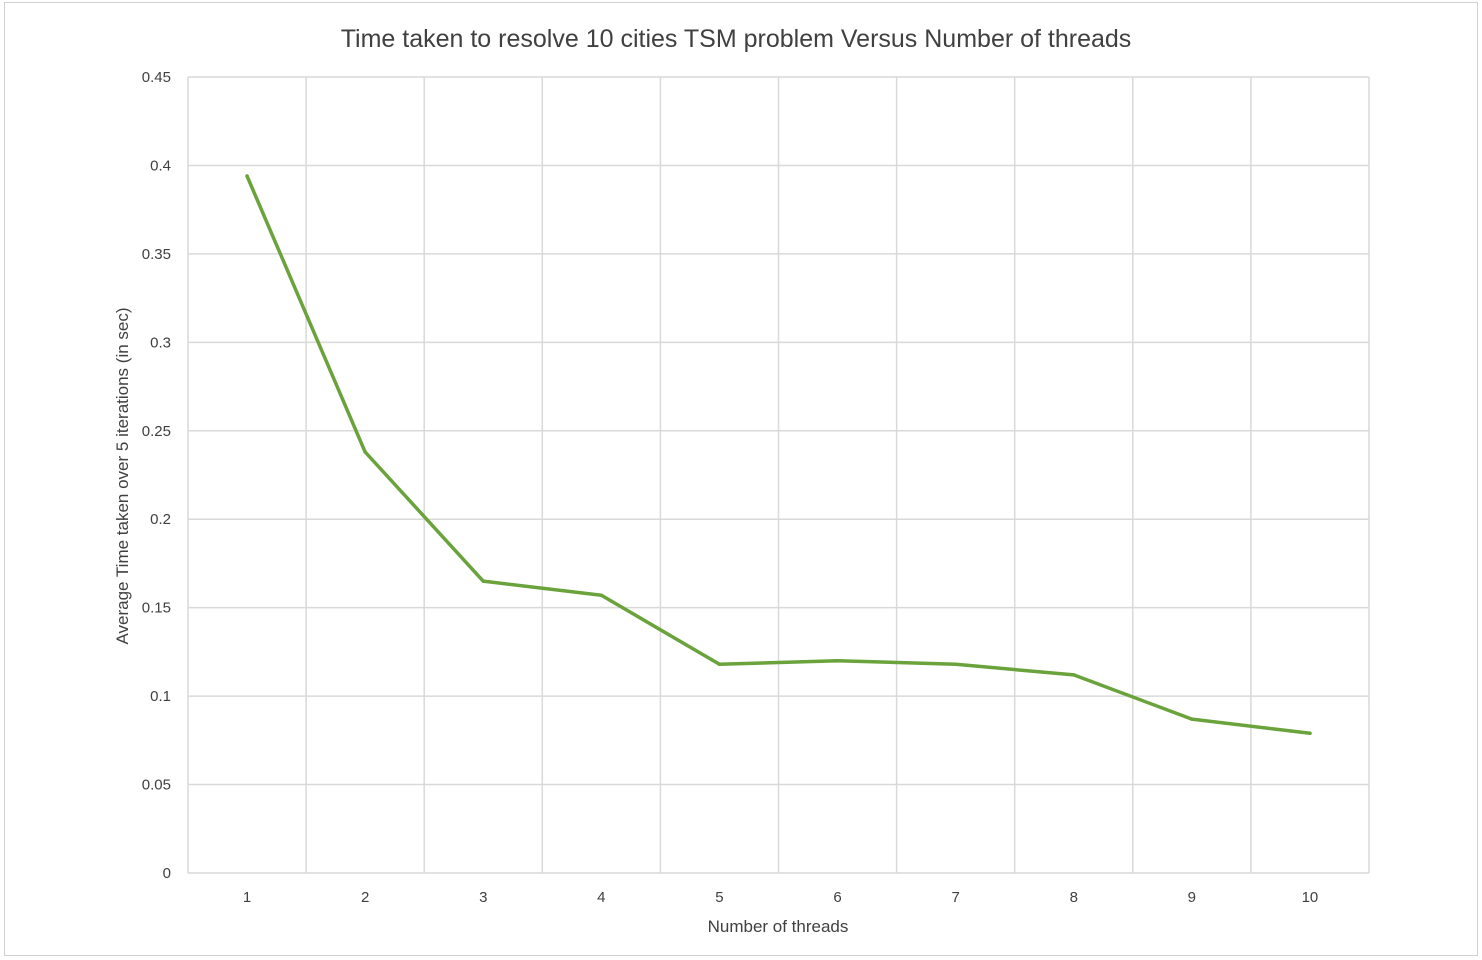  What do you see at coordinates (156, 785) in the screenshot?
I see `y-tick-label: 0.05` at bounding box center [156, 785].